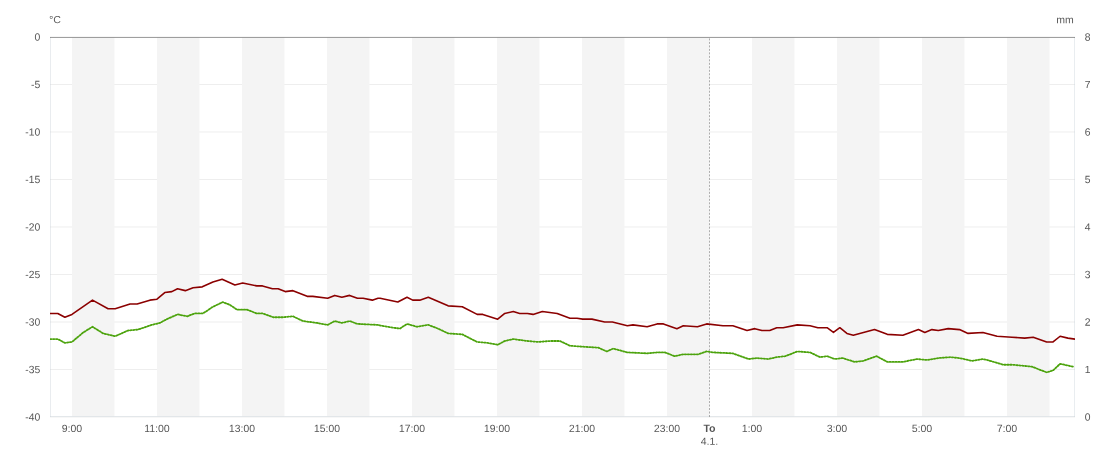 This screenshot has width=1120, height=464. I want to click on y-tick-label: -30, so click(32, 322).